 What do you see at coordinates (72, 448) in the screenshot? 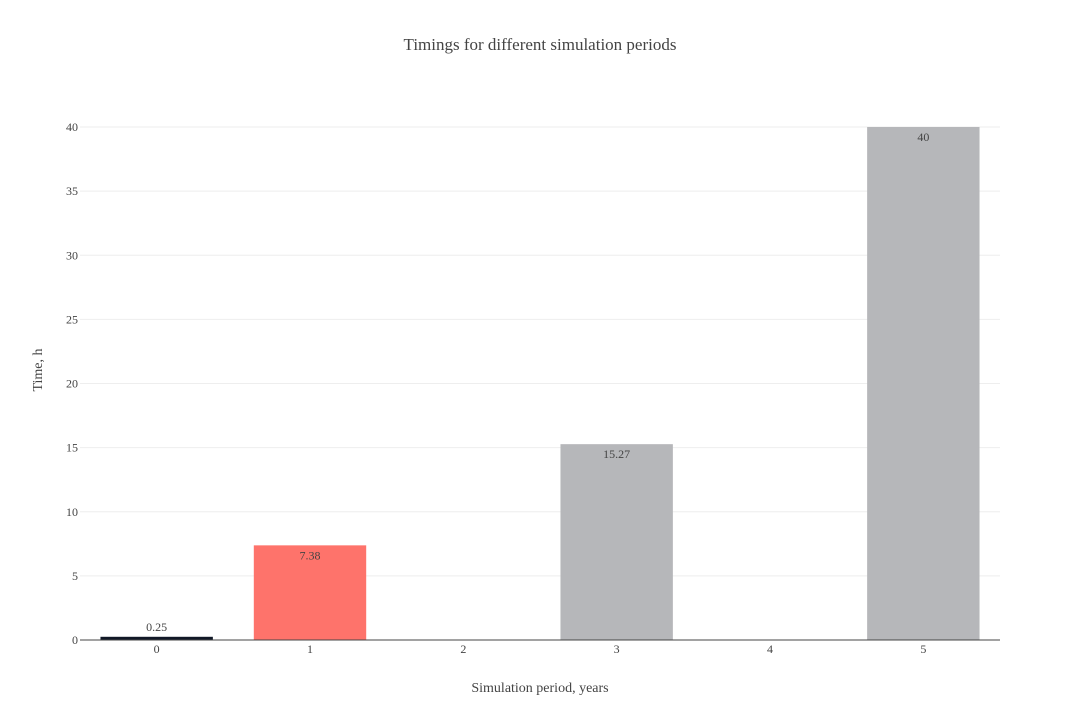
I see `y-tick-label: 15` at bounding box center [72, 448].